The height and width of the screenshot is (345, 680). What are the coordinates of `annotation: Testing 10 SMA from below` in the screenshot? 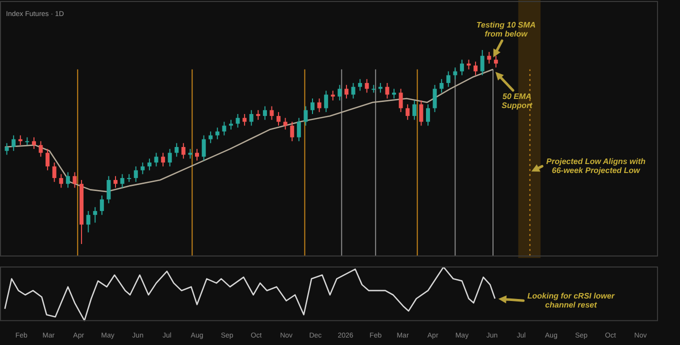 It's located at (506, 29).